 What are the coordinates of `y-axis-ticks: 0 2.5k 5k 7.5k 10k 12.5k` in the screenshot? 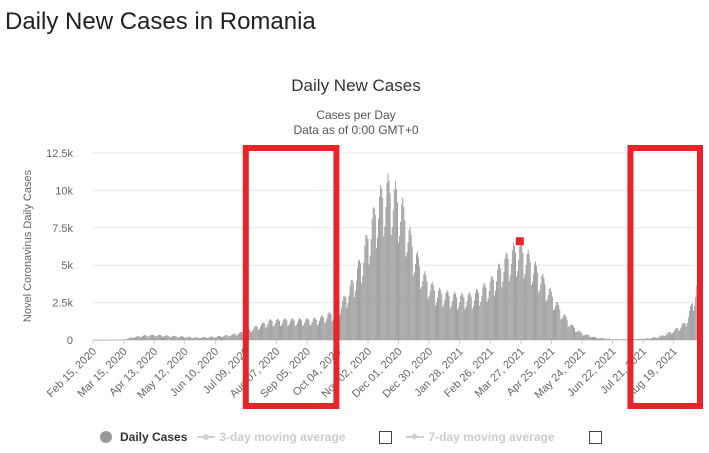 It's located at (59, 247).